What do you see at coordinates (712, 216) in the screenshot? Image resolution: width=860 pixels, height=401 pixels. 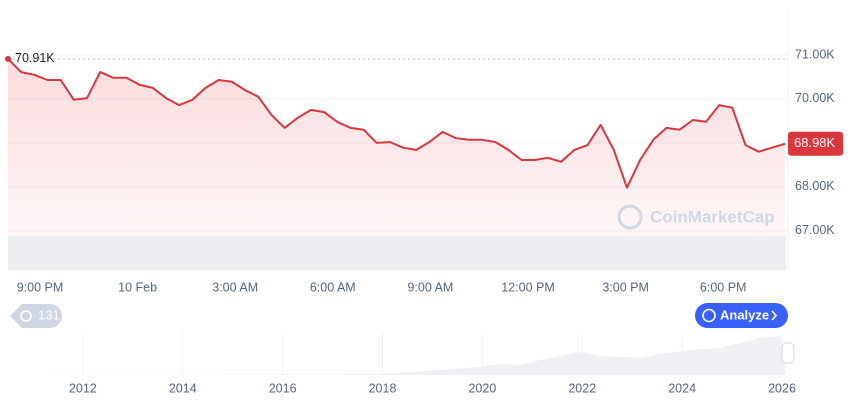 I see `watermark-text: CoinMarketCap` at bounding box center [712, 216].